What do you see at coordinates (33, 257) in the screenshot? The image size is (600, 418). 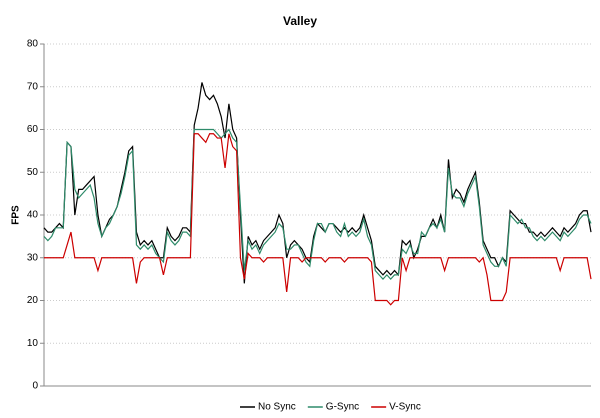 I see `y-tick-label: 30` at bounding box center [33, 257].